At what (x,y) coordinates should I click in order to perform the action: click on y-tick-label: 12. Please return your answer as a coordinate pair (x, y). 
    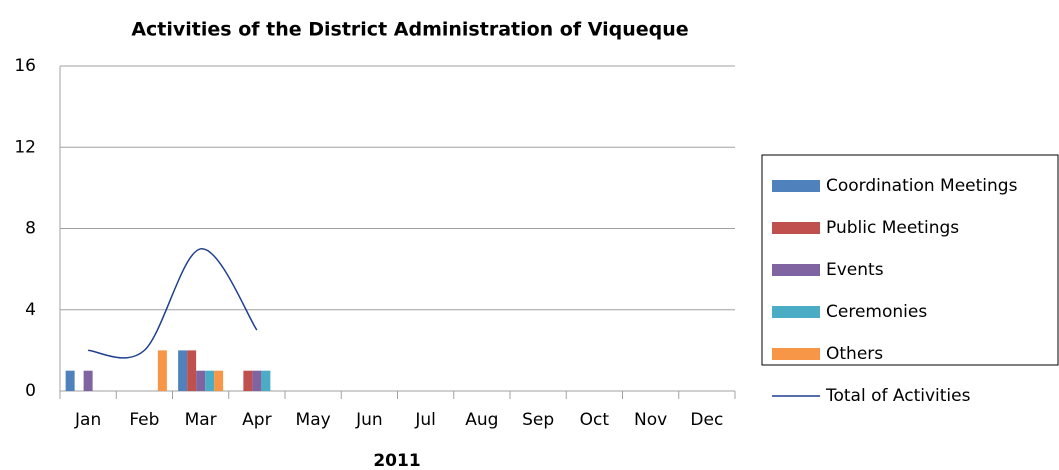
    Looking at the image, I should click on (25, 147).